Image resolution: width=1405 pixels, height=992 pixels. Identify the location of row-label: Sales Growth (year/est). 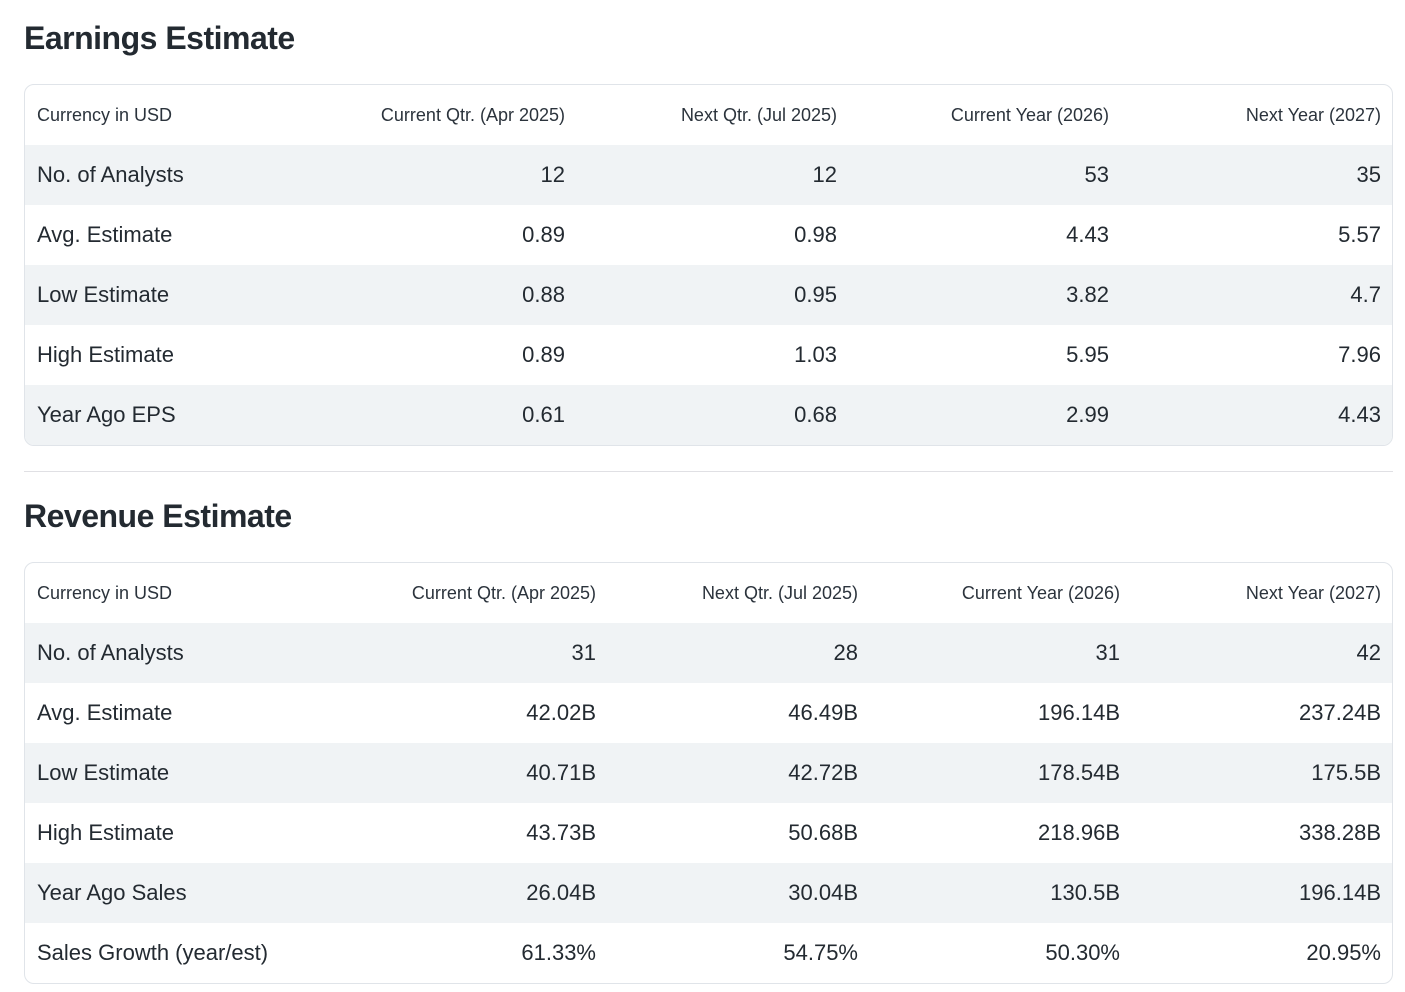
(153, 952).